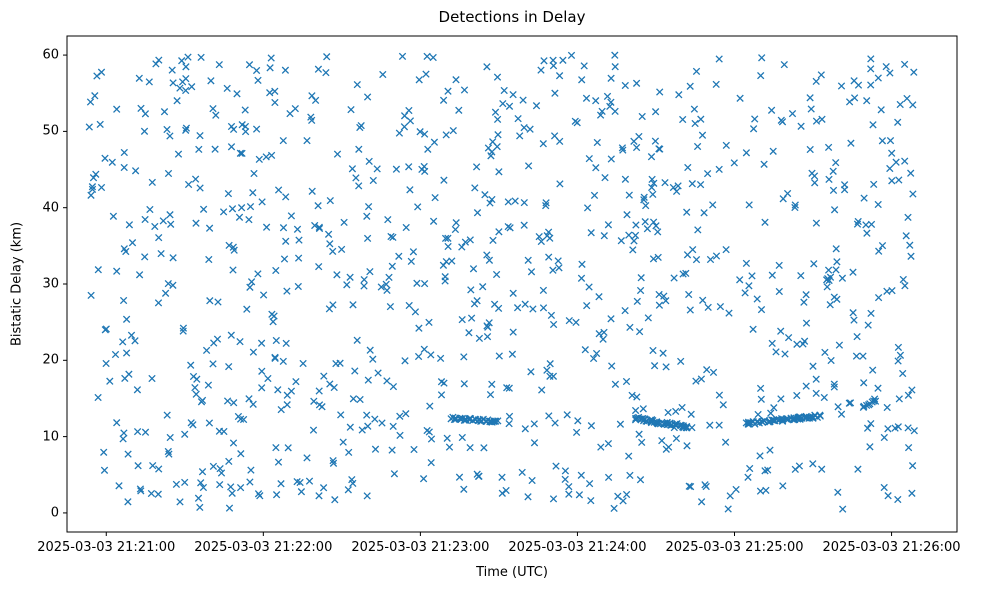 Image resolution: width=983 pixels, height=590 pixels. I want to click on y-tick-label: 0, so click(54, 513).